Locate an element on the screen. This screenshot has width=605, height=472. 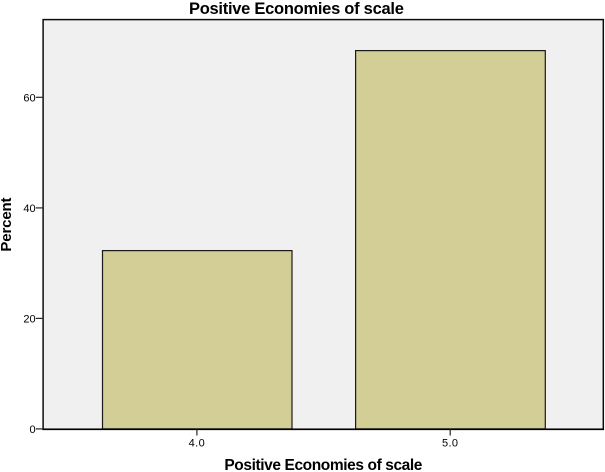
svg-text: Percent is located at coordinates (7, 224).